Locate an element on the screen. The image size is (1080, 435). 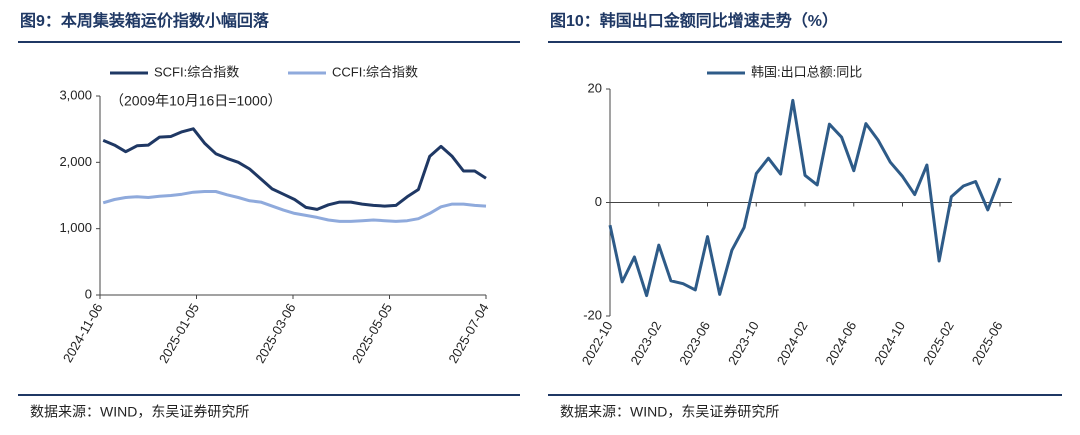
x-tick-label: 2022-10 is located at coordinates (597, 343).